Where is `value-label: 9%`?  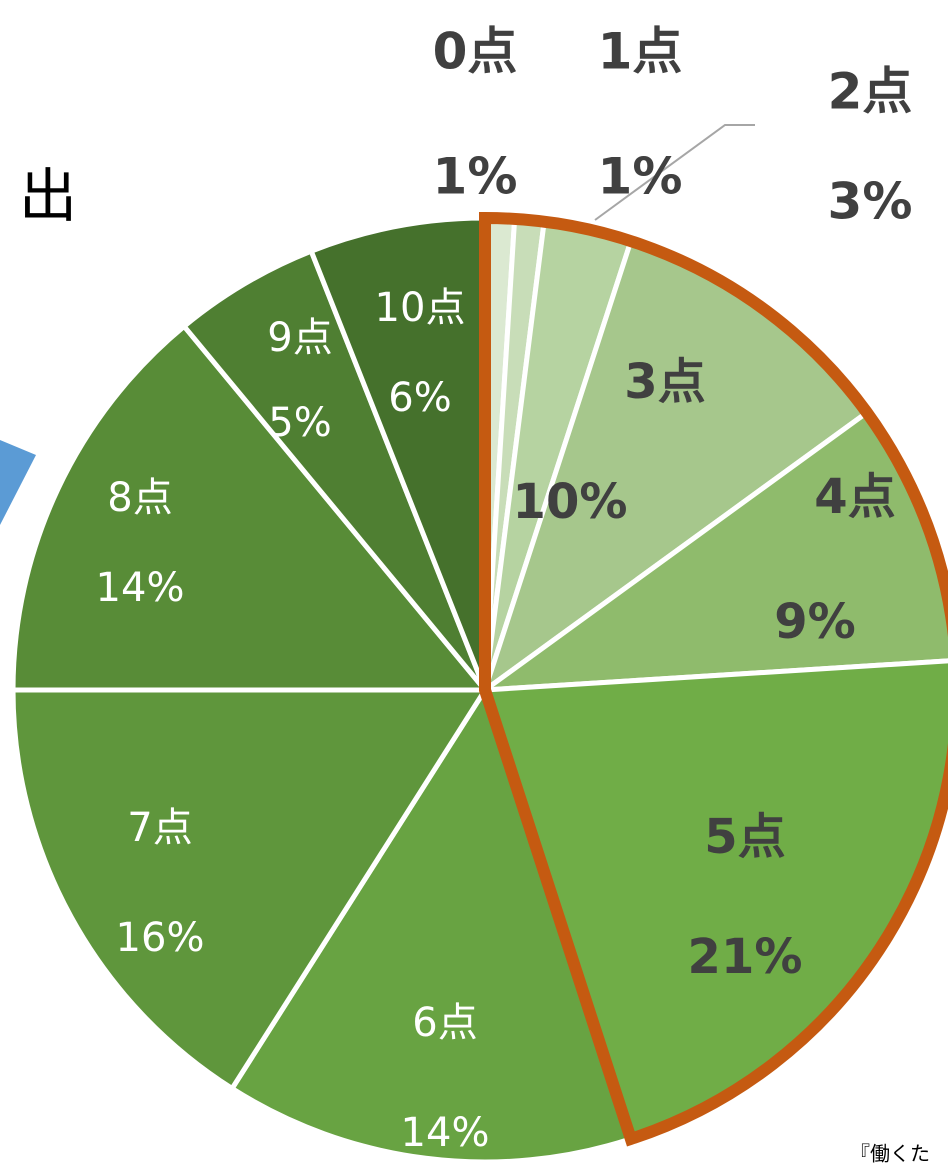 value-label: 9% is located at coordinates (815, 622).